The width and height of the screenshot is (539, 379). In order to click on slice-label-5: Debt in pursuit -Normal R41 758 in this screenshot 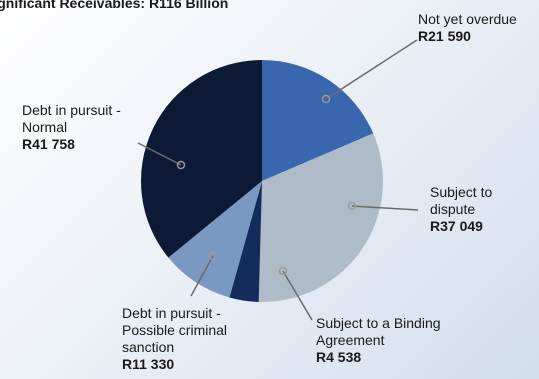, I will do `click(71, 127)`.